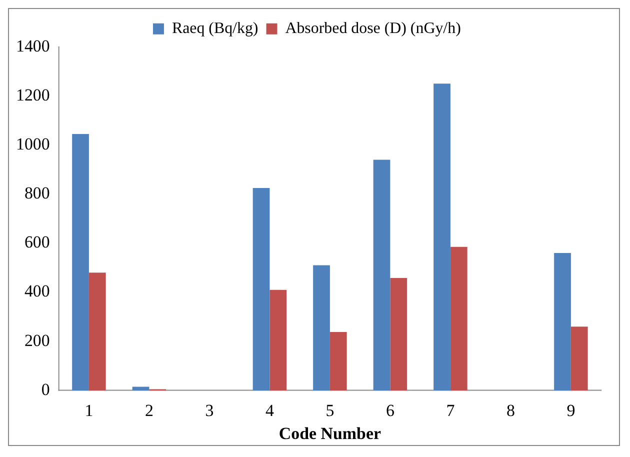 This screenshot has width=630, height=457. I want to click on legend-label: Absorbed dose (D) (nGy/h), so click(373, 29).